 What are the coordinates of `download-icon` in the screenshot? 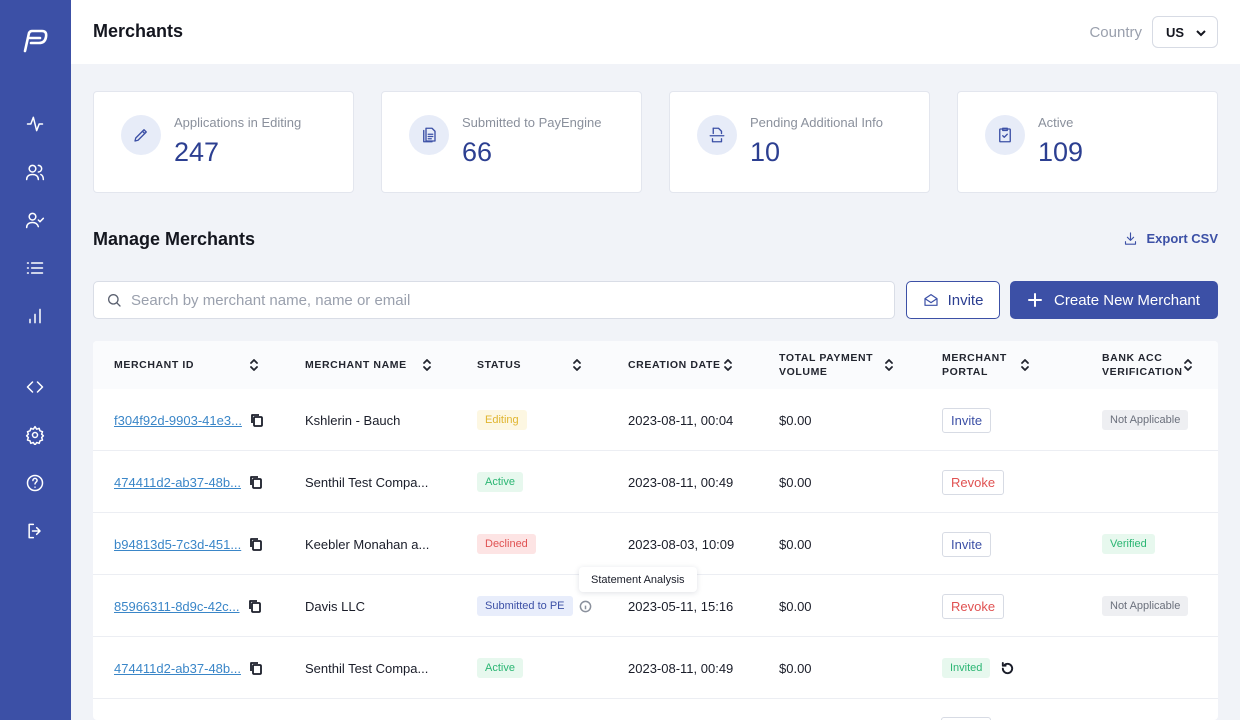 It's located at (1131, 238).